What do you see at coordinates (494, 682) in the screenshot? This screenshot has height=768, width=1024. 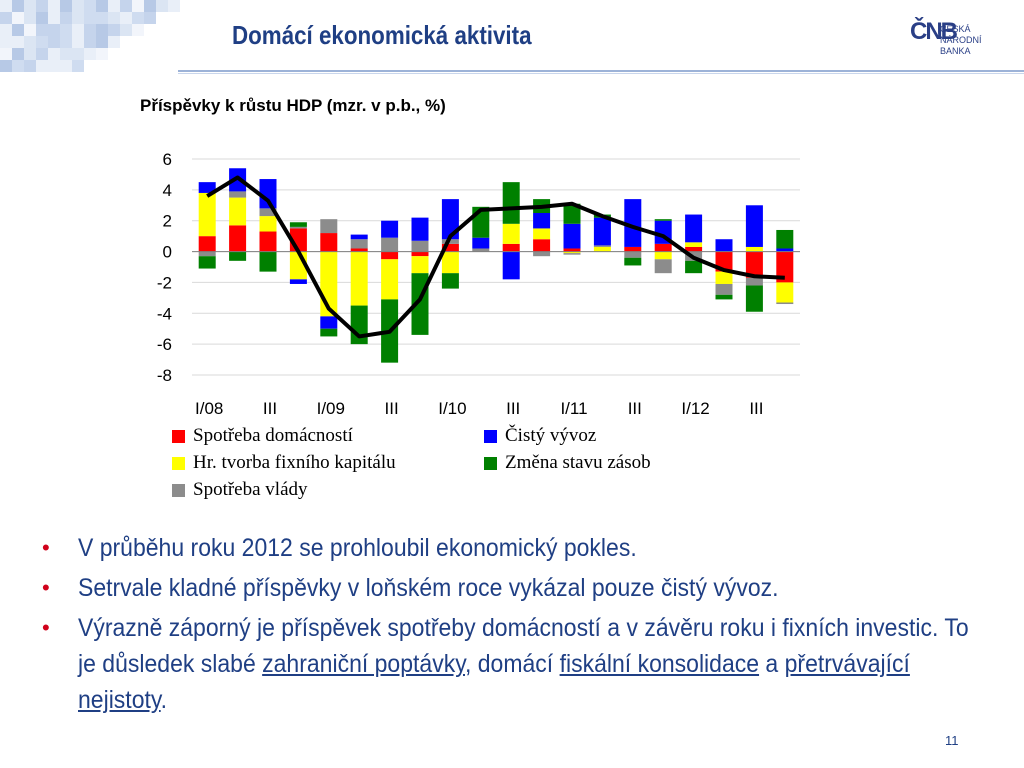 I see `link-persistent-uncertainty: přetrvávající nejistoty` at bounding box center [494, 682].